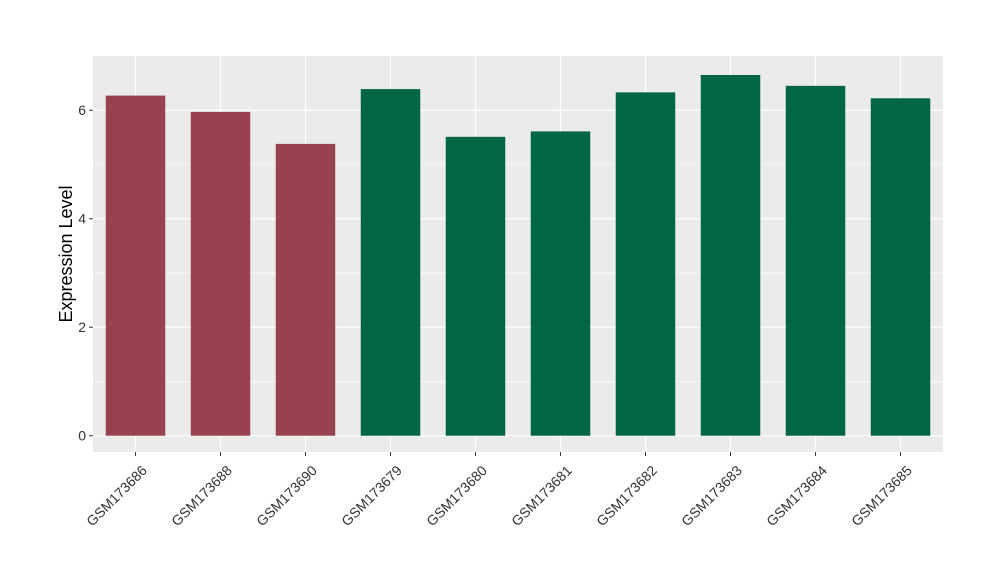 This screenshot has width=1000, height=580. I want to click on bar-GSM173679, so click(390, 262).